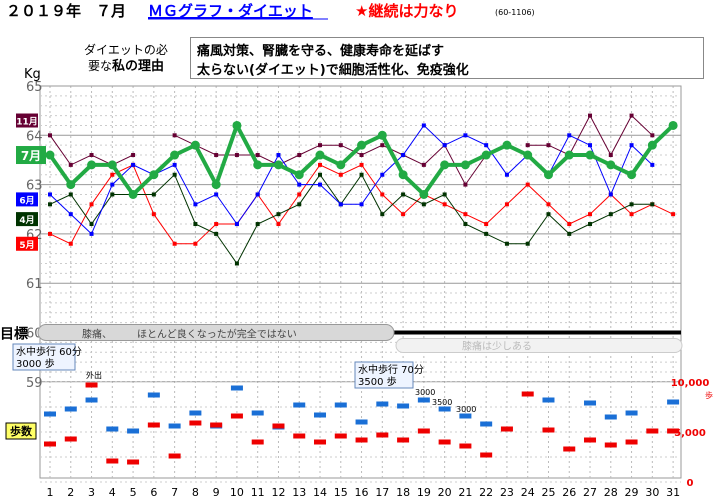  What do you see at coordinates (50, 204) in the screenshot?
I see `series-point-4月-1` at bounding box center [50, 204].